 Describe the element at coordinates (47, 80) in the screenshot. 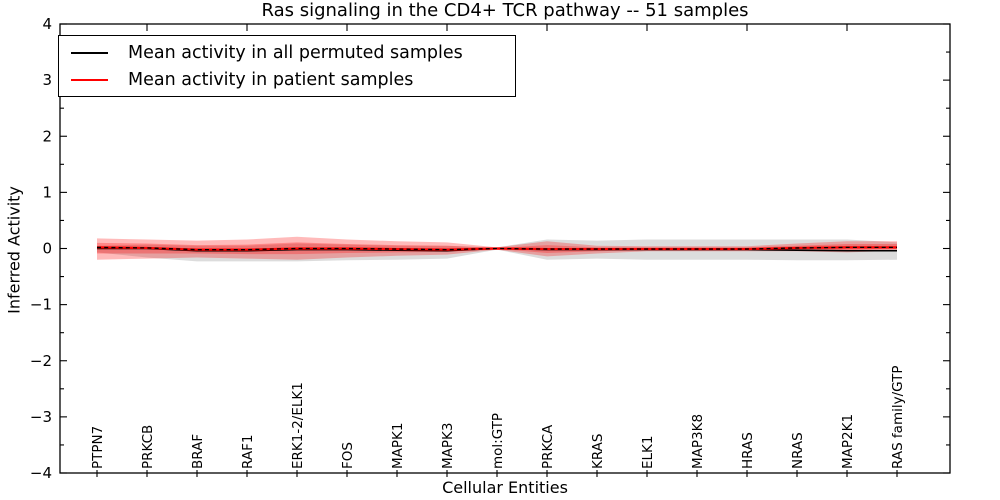

I see `y-tick-label: 3` at that location.